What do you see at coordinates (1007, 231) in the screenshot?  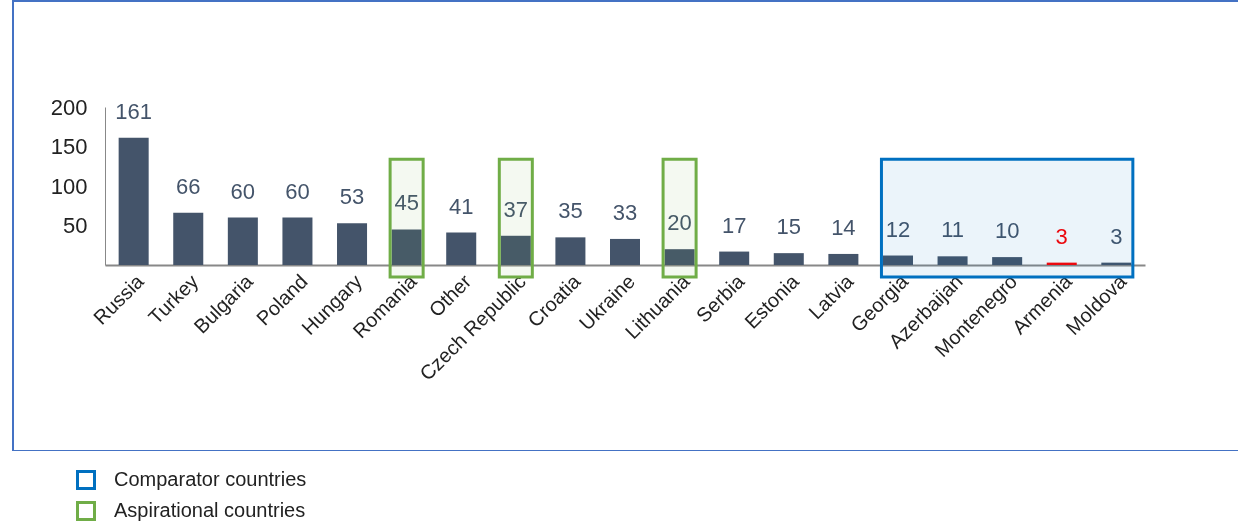 I see `data-label: 10` at bounding box center [1007, 231].